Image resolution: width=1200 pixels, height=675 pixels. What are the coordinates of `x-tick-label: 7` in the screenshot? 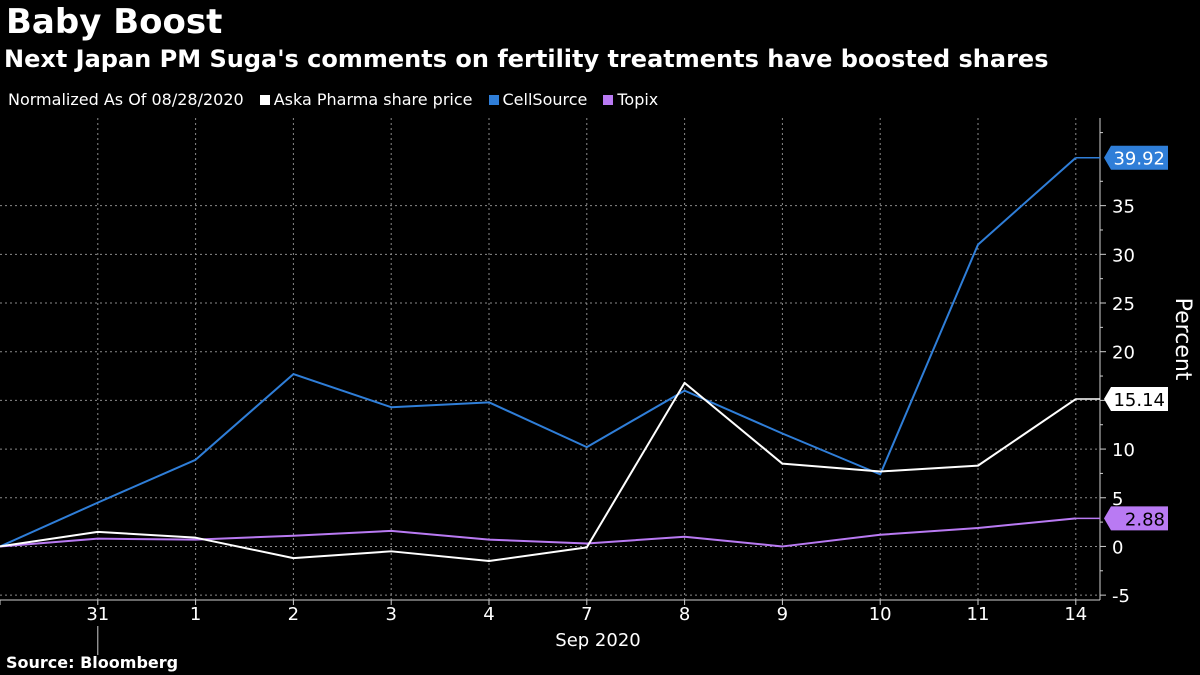 It's located at (586, 614).